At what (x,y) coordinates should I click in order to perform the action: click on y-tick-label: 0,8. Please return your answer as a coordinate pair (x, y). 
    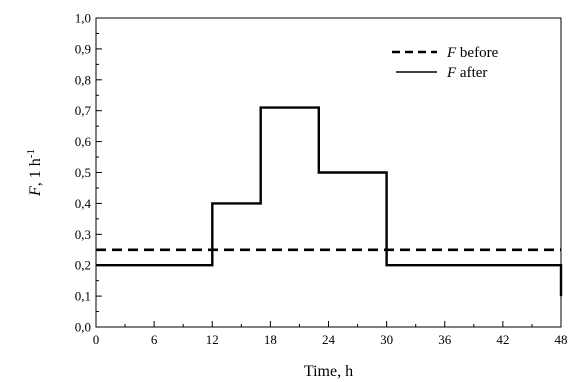
    Looking at the image, I should click on (83, 79).